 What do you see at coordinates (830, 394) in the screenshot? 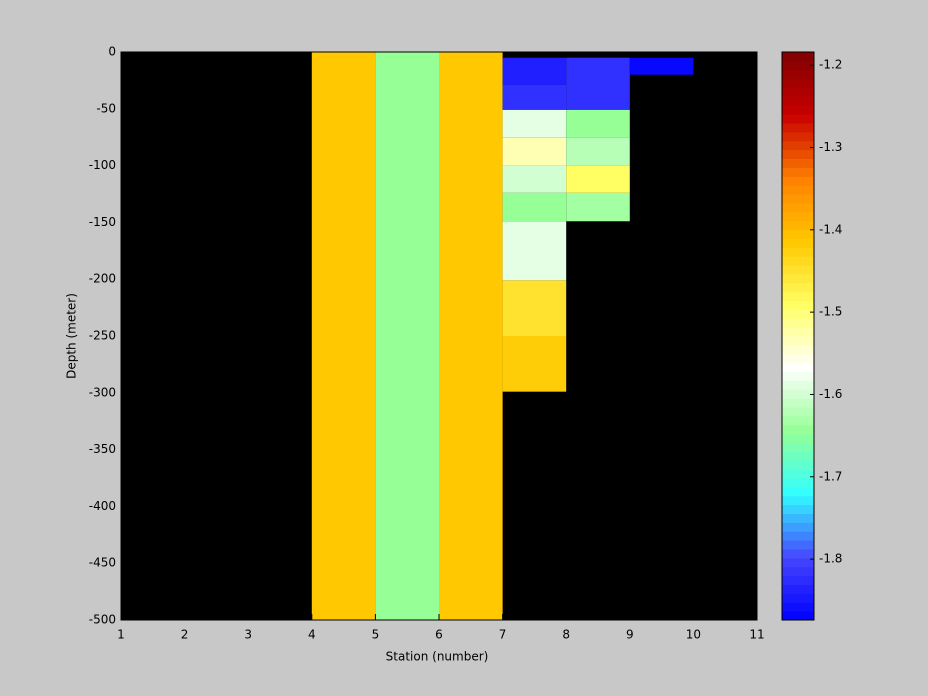
I see `colorbar-tick-label: -1.6` at bounding box center [830, 394].